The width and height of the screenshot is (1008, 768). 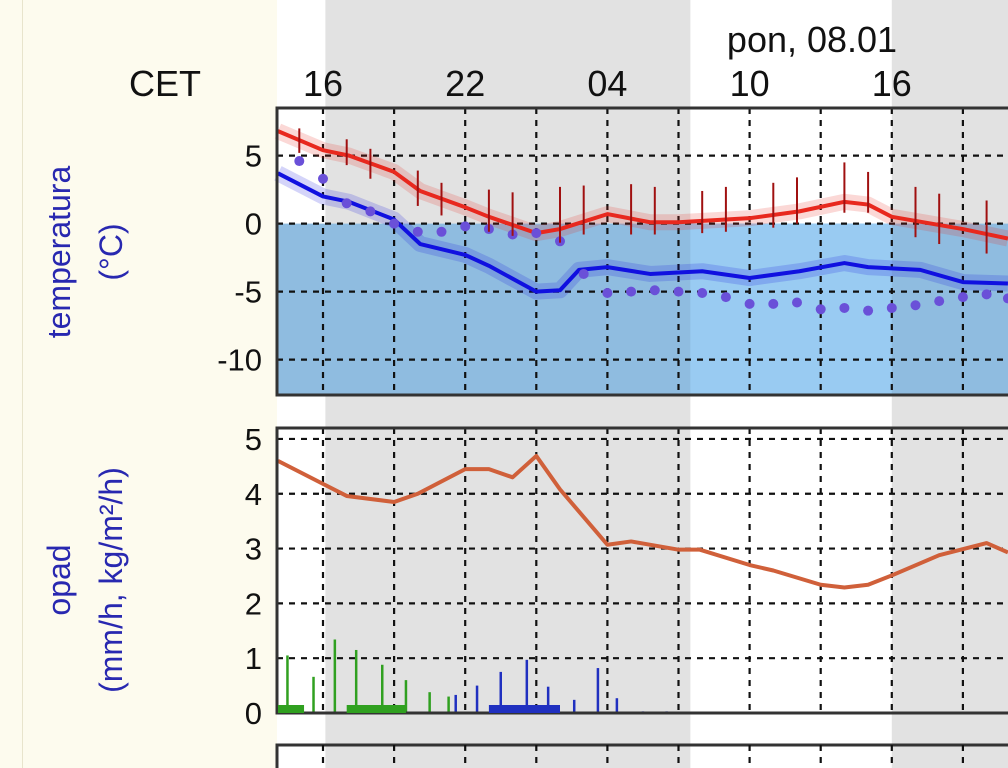 I want to click on third-panel, so click(x=641, y=755).